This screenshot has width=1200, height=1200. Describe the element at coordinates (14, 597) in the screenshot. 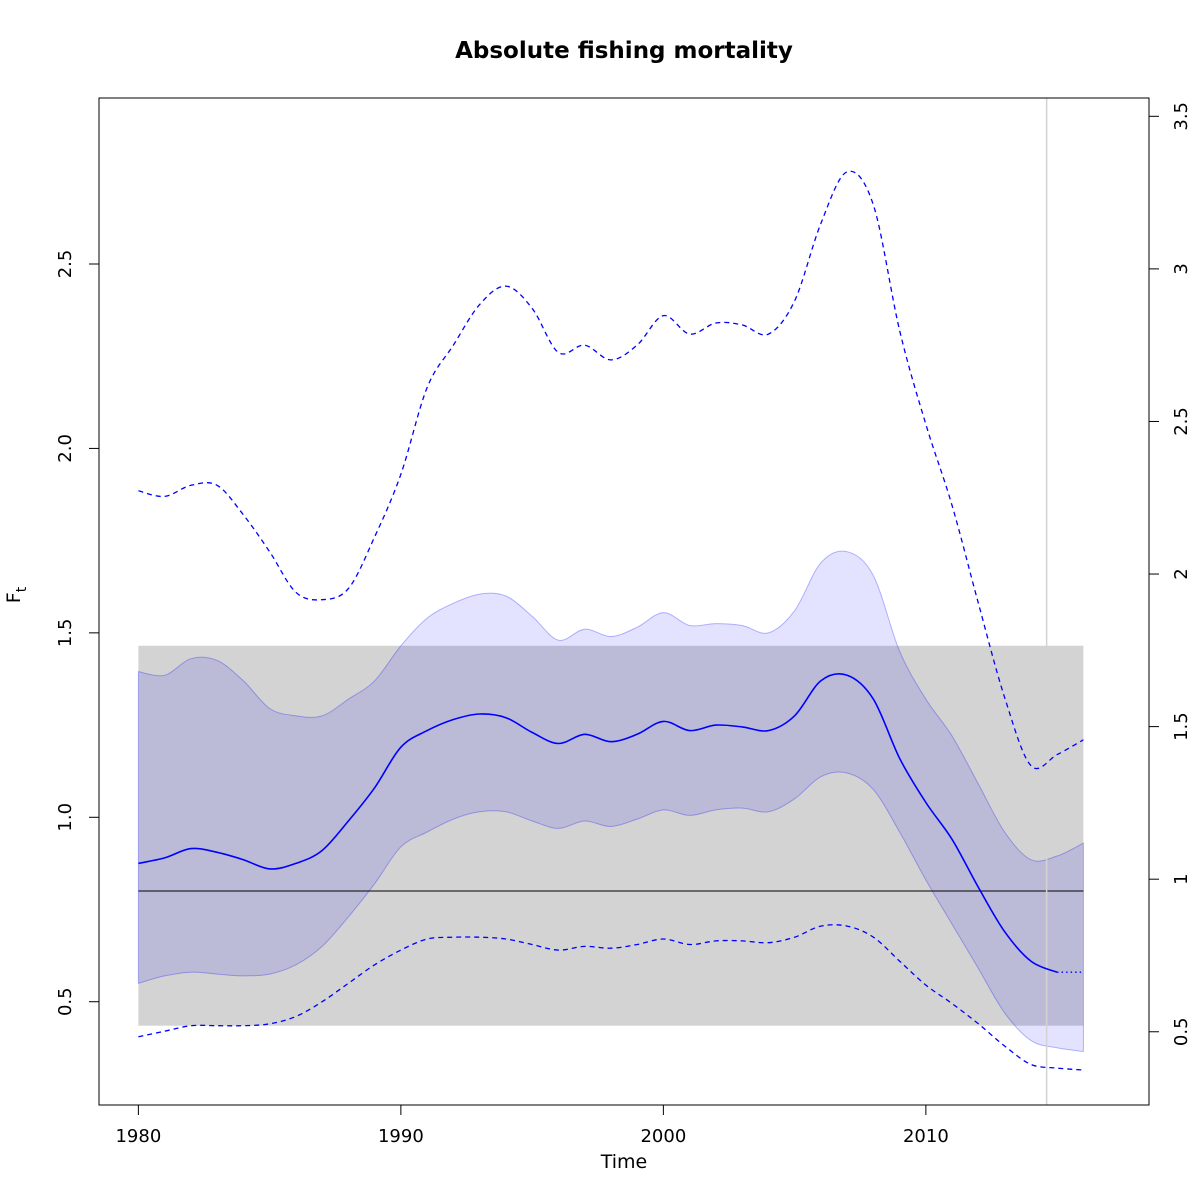

I see `y-axis-label-main: F` at that location.